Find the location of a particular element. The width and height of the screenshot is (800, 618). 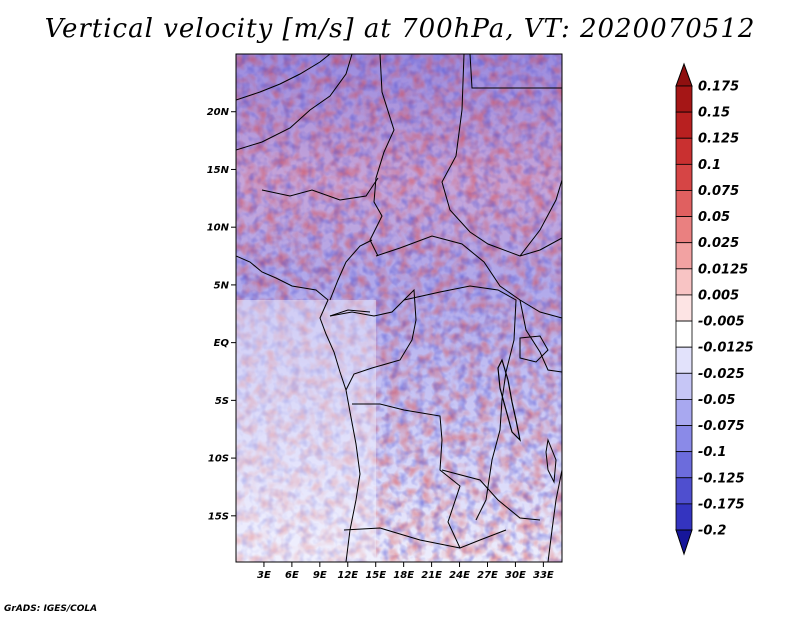

lake-malawi is located at coordinates (551, 461).